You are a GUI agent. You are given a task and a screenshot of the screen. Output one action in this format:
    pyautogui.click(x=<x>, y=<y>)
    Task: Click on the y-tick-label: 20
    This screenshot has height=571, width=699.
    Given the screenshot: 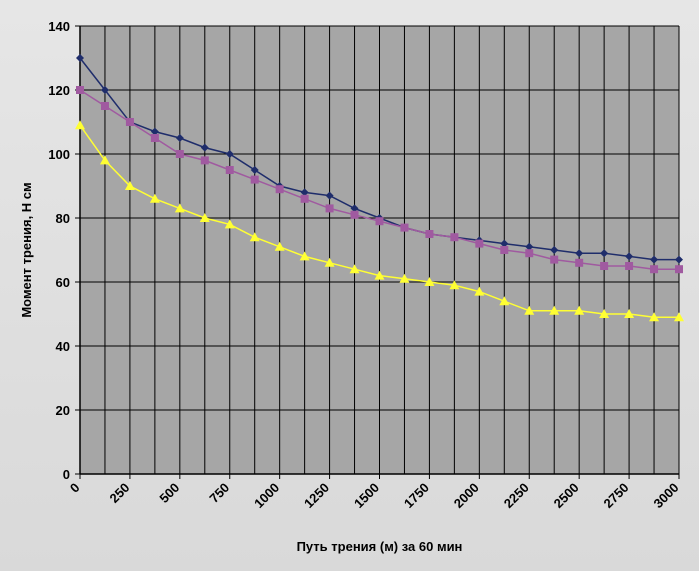 What is the action you would take?
    pyautogui.click(x=63, y=410)
    